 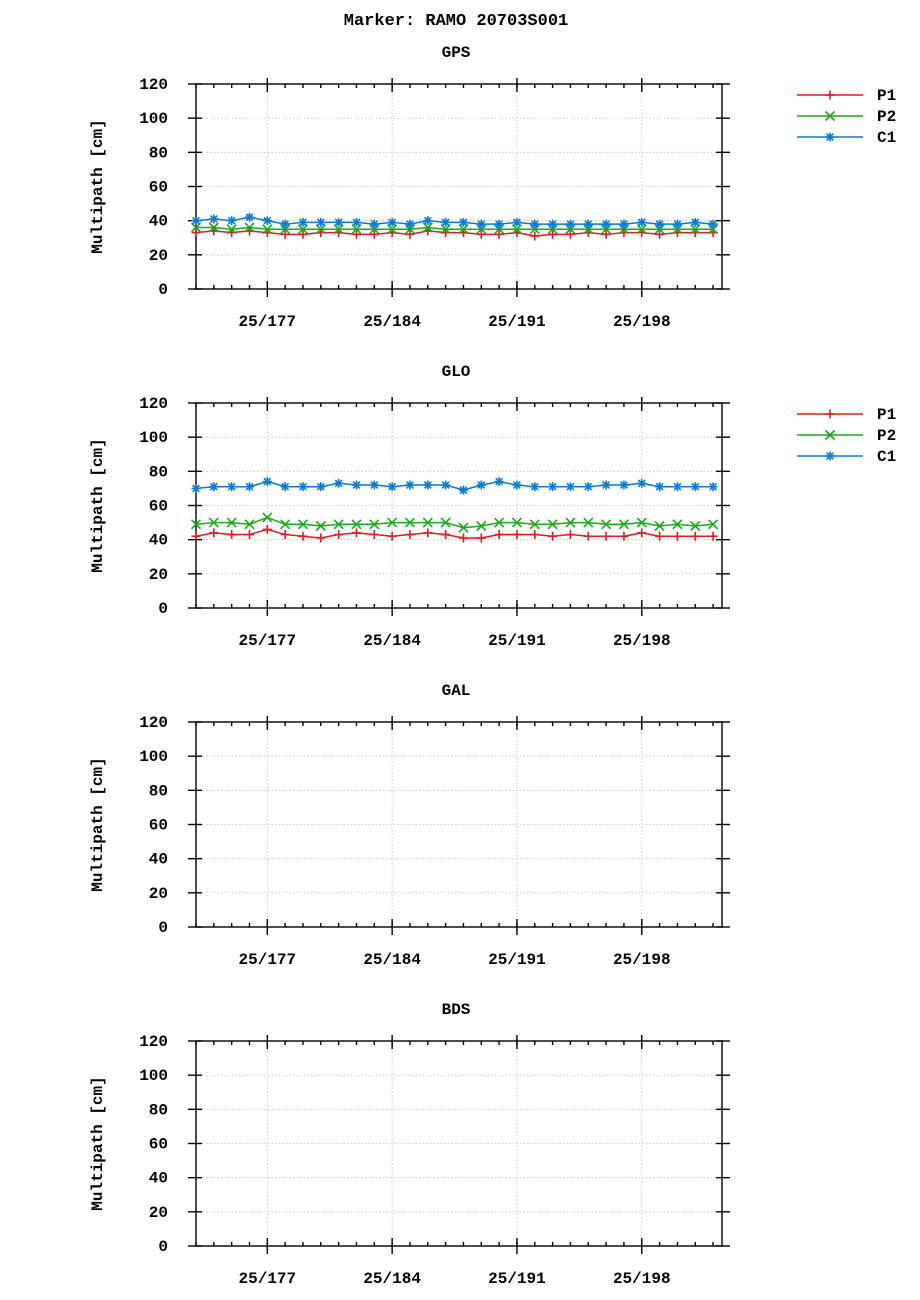 I want to click on legend-label: P2, so click(x=886, y=436).